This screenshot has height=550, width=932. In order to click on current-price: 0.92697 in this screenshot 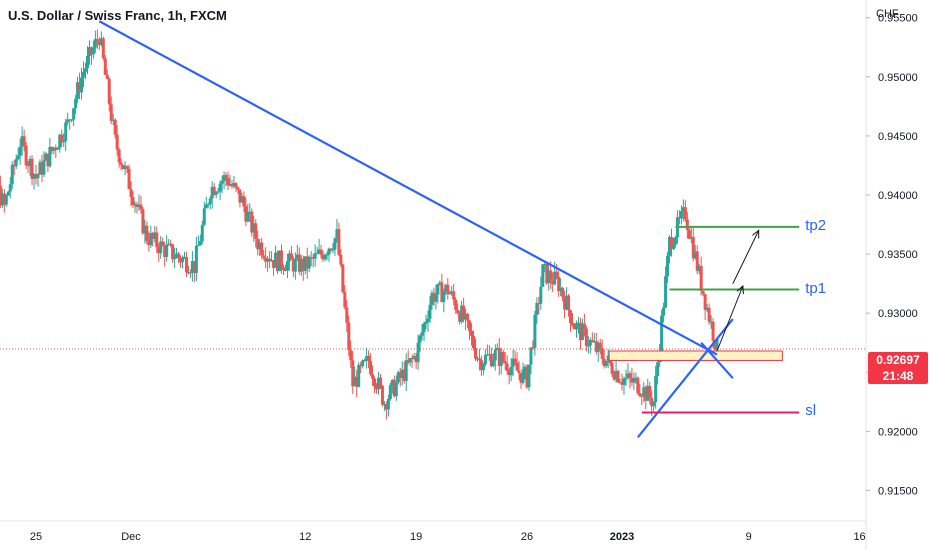, I will do `click(898, 360)`.